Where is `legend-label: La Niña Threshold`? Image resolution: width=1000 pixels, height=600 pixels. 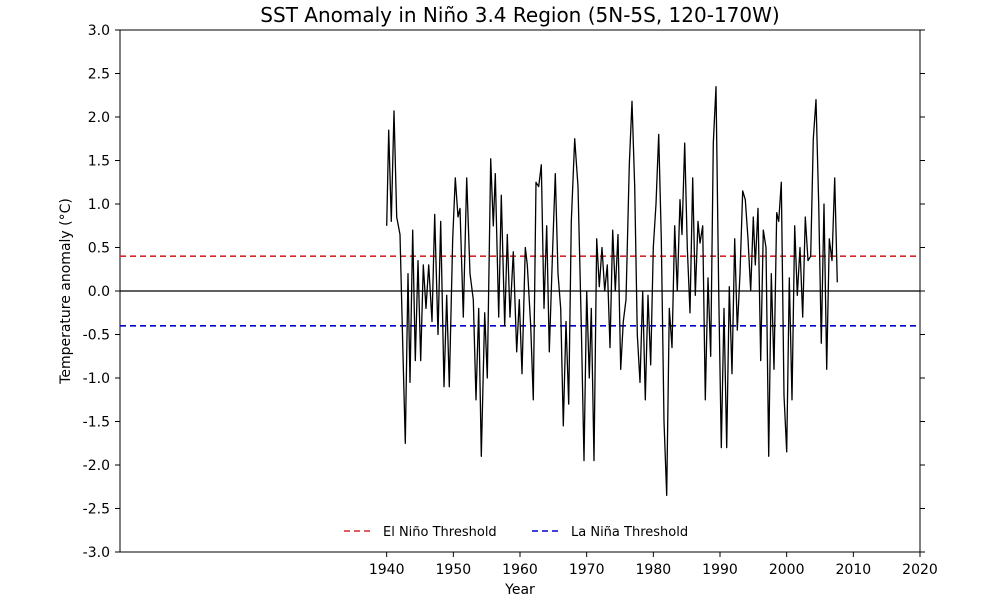 legend-label: La Niña Threshold is located at coordinates (629, 532).